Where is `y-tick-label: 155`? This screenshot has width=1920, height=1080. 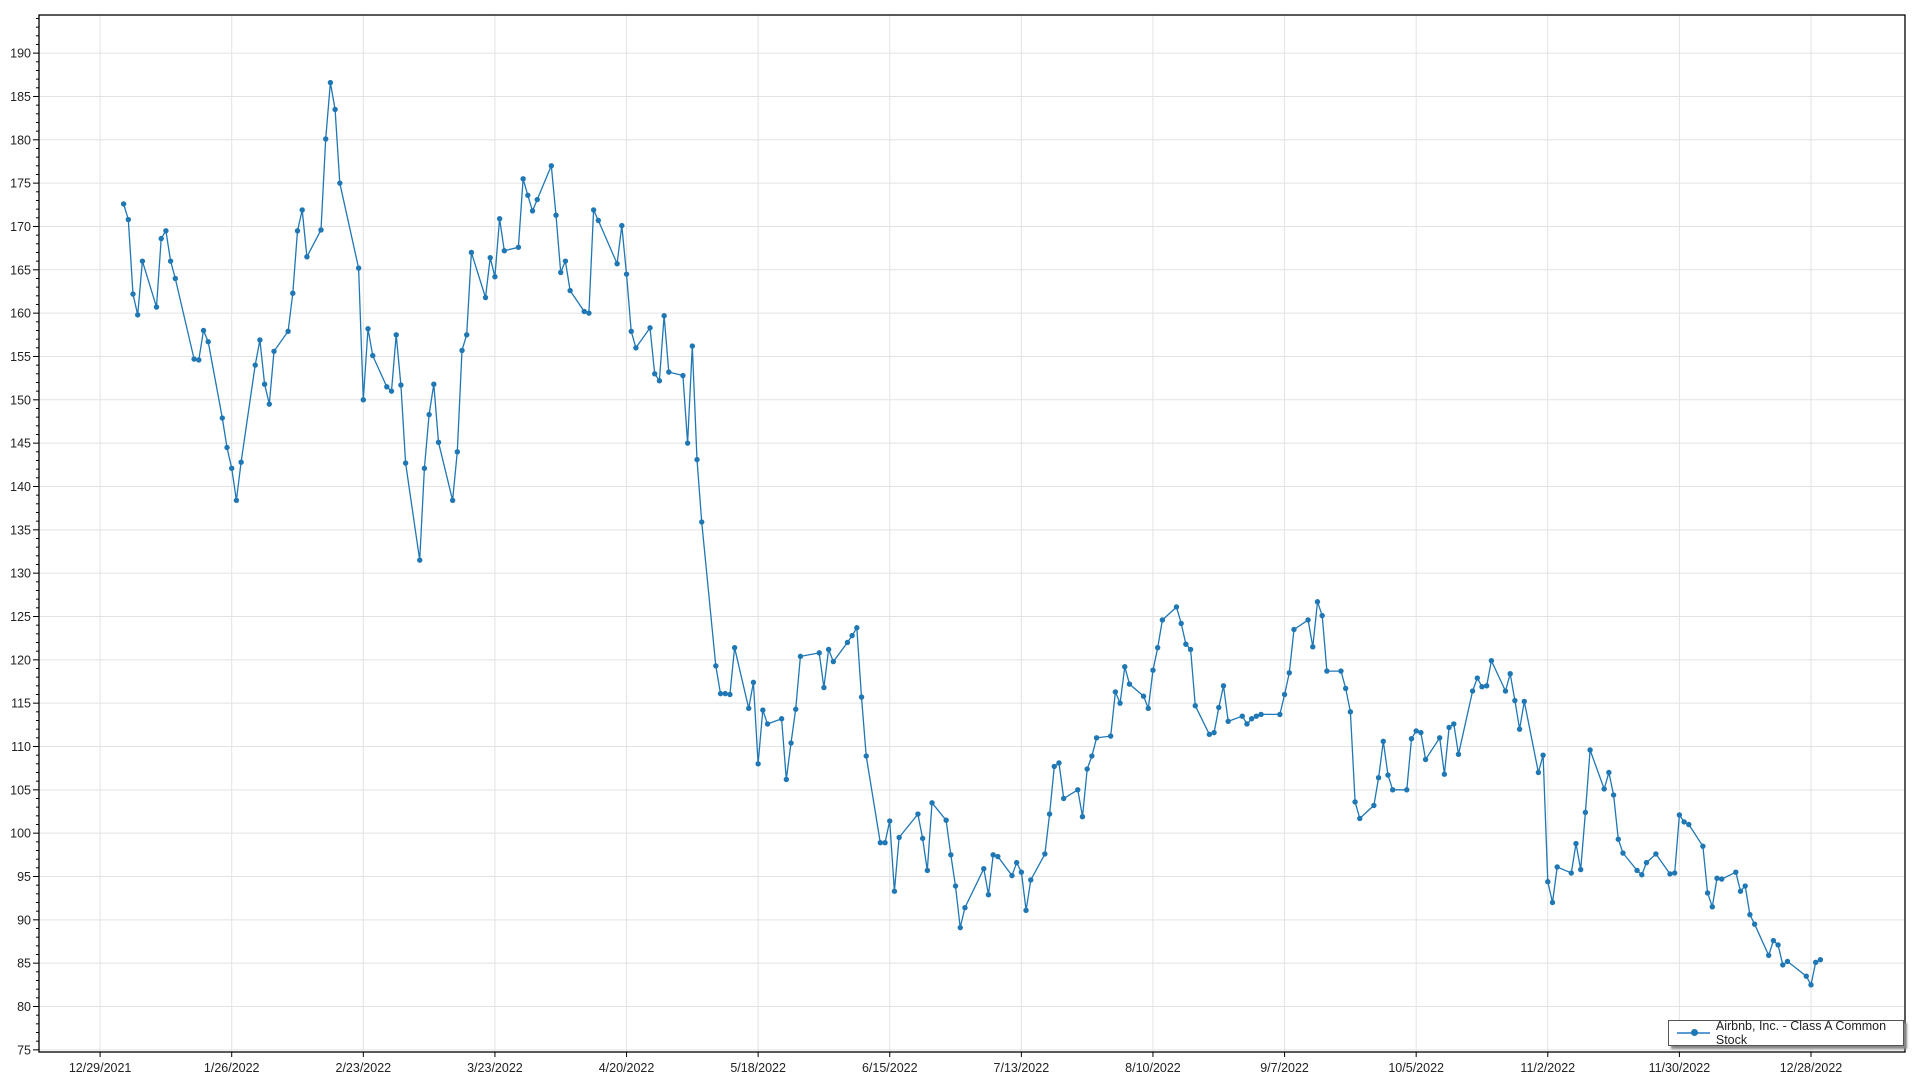 y-tick-label: 155 is located at coordinates (20, 357).